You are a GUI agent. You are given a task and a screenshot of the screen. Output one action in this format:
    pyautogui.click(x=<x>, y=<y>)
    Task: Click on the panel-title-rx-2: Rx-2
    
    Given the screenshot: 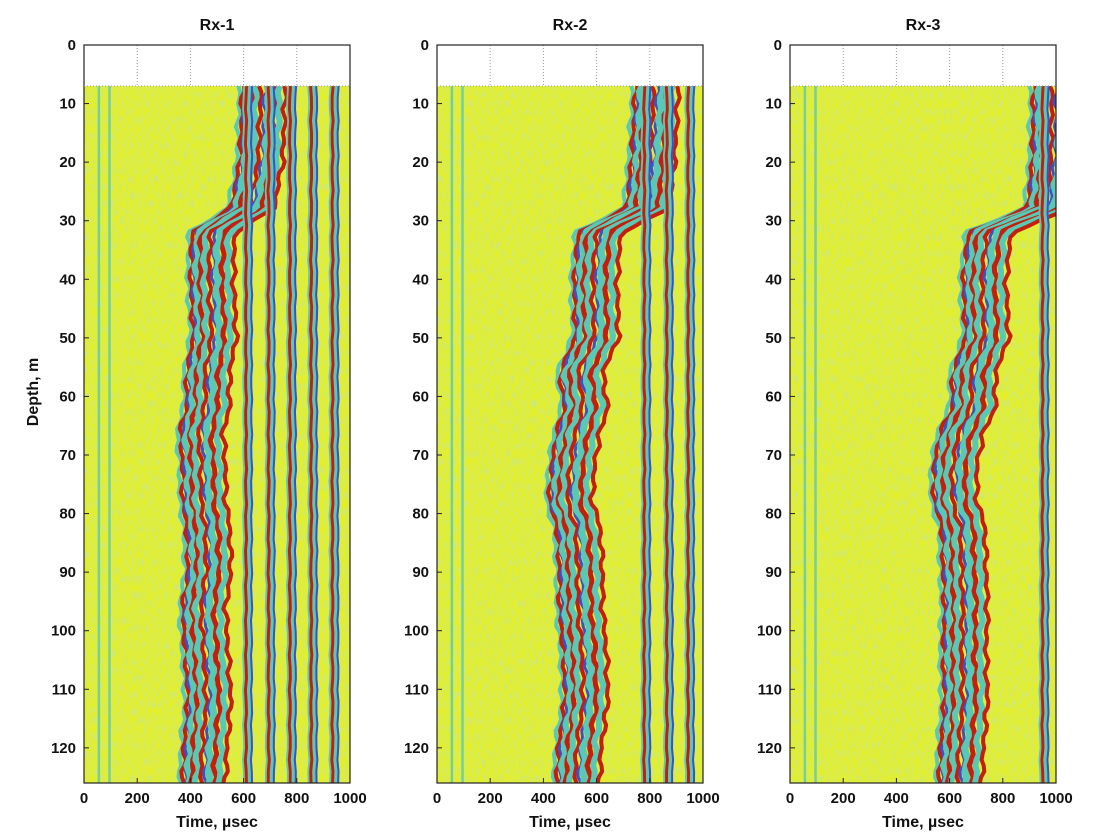 What is the action you would take?
    pyautogui.click(x=570, y=25)
    